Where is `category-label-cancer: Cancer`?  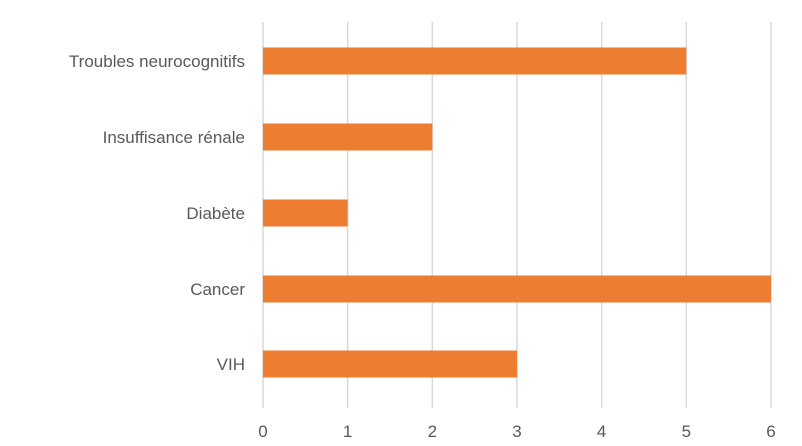 category-label-cancer: Cancer is located at coordinates (217, 289).